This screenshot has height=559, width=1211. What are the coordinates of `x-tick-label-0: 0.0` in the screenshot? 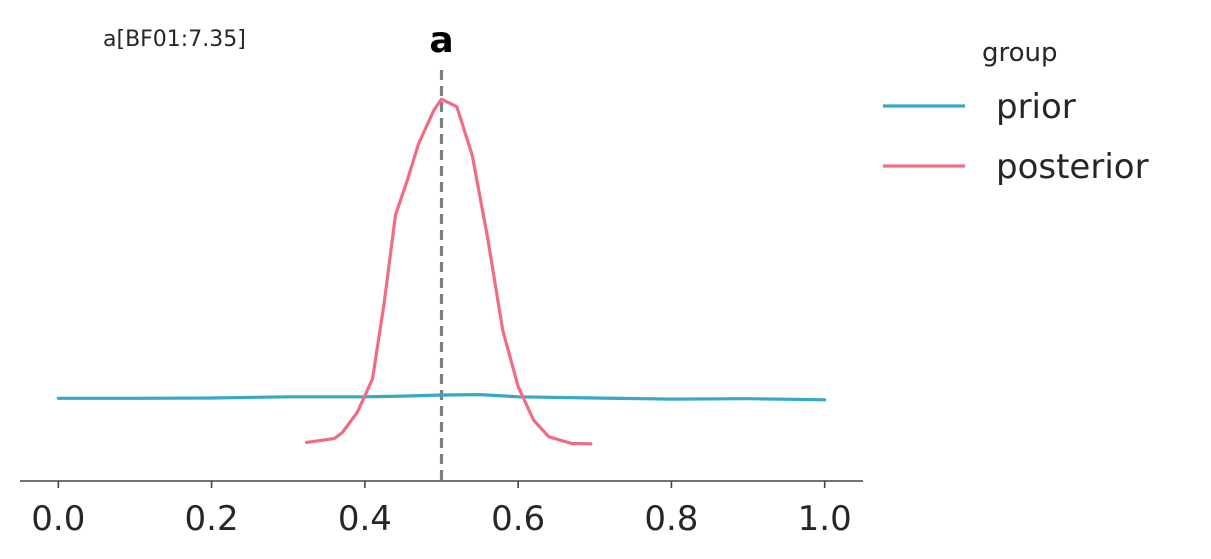 It's located at (58, 519).